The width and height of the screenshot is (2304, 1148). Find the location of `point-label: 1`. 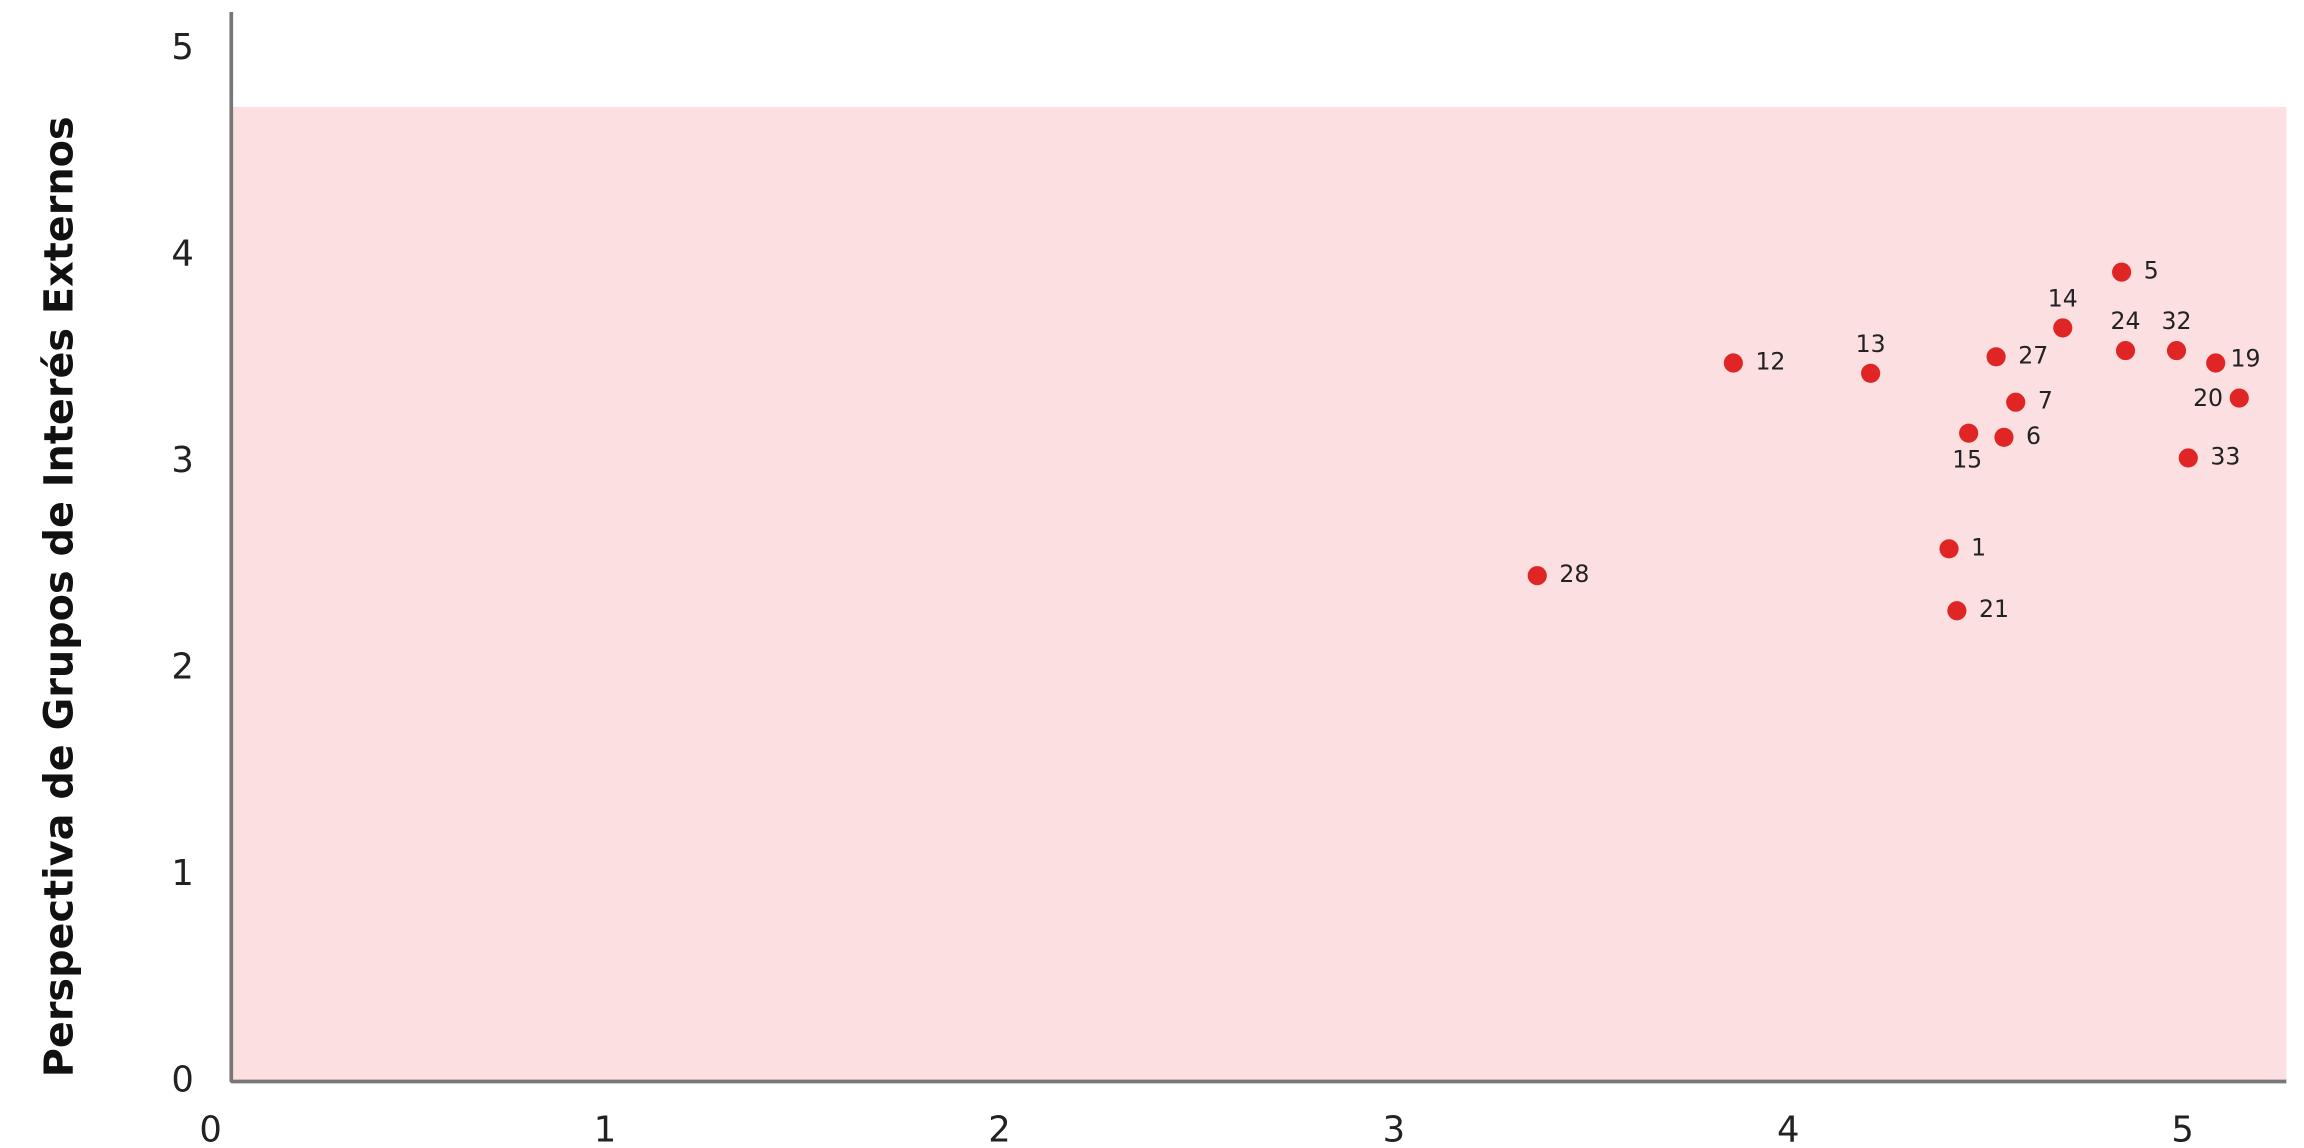

point-label: 1 is located at coordinates (1978, 547).